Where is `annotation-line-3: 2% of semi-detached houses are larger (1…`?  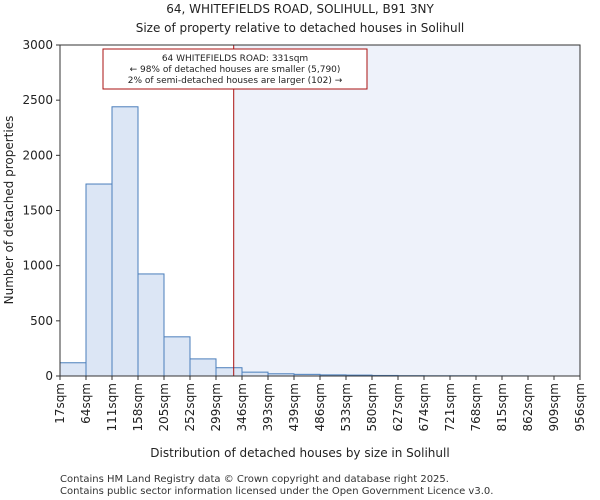
annotation-line-3: 2% of semi-detached houses are larger (1… is located at coordinates (235, 81).